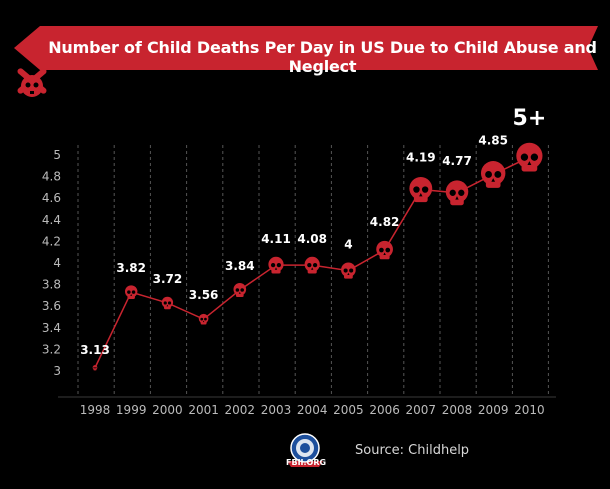  What do you see at coordinates (131, 268) in the screenshot?
I see `data-label: 3.82` at bounding box center [131, 268].